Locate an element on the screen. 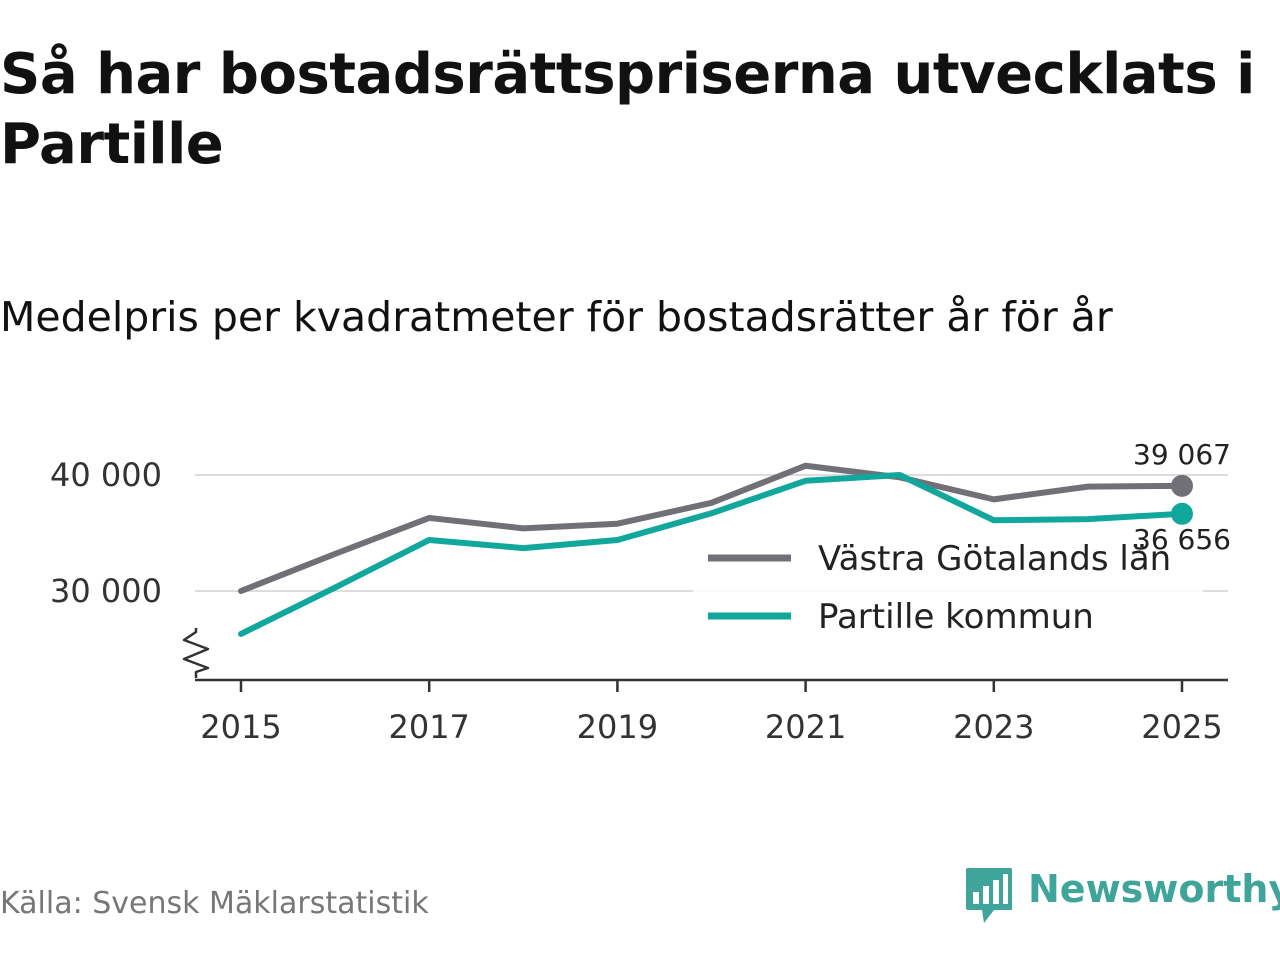 This screenshot has width=1280, height=960. x-tick-label-2017: 2017 is located at coordinates (428, 727).